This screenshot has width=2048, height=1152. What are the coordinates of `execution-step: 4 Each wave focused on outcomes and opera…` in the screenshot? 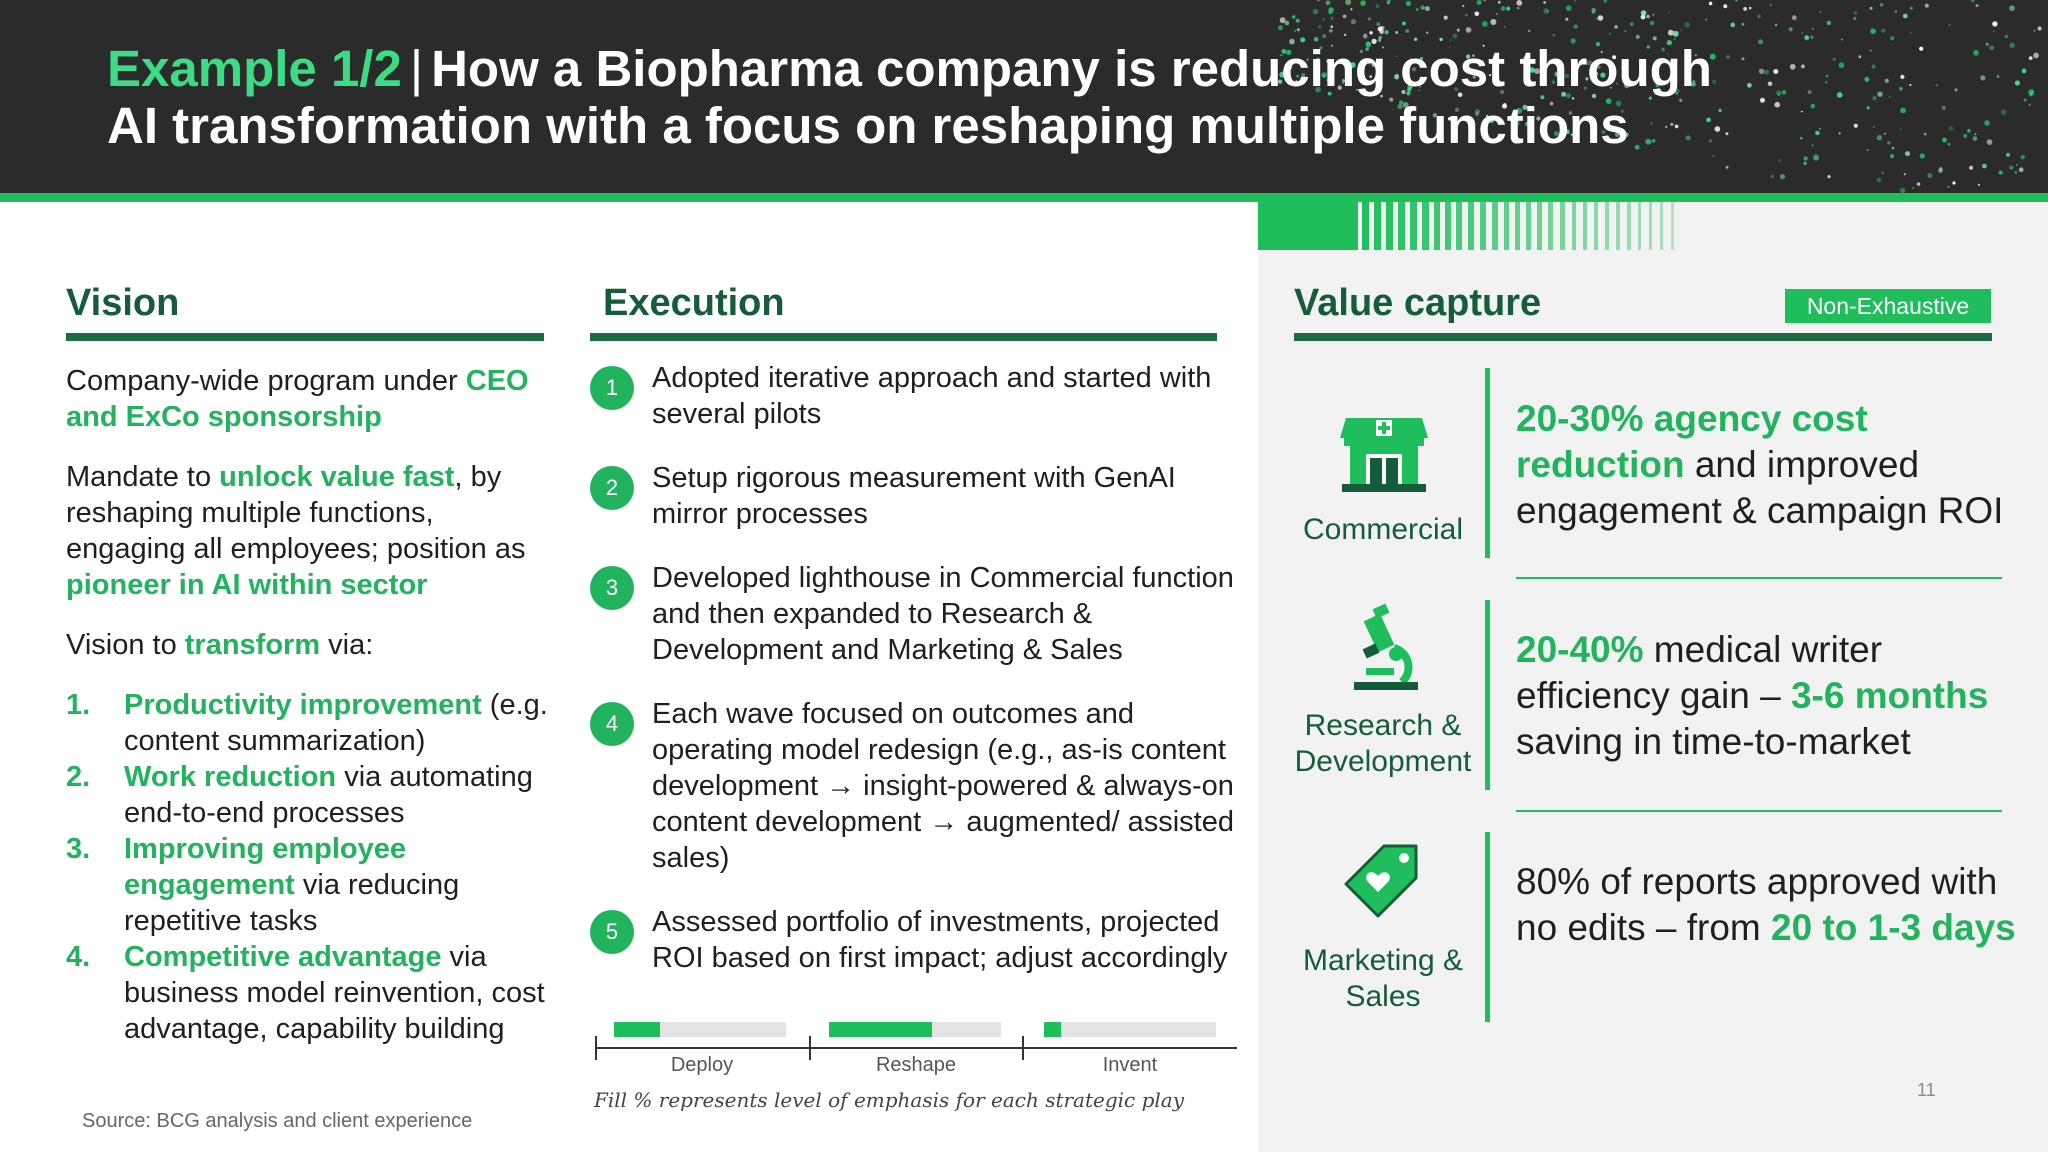 It's located at (913, 786).